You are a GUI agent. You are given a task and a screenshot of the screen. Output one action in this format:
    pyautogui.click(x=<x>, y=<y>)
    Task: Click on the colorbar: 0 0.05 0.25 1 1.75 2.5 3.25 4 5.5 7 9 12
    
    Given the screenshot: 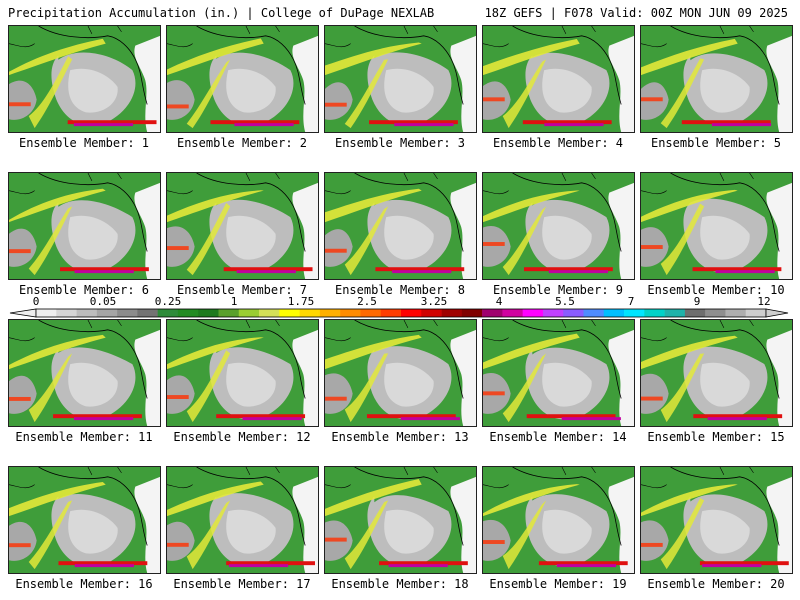 What is the action you would take?
    pyautogui.click(x=400, y=307)
    